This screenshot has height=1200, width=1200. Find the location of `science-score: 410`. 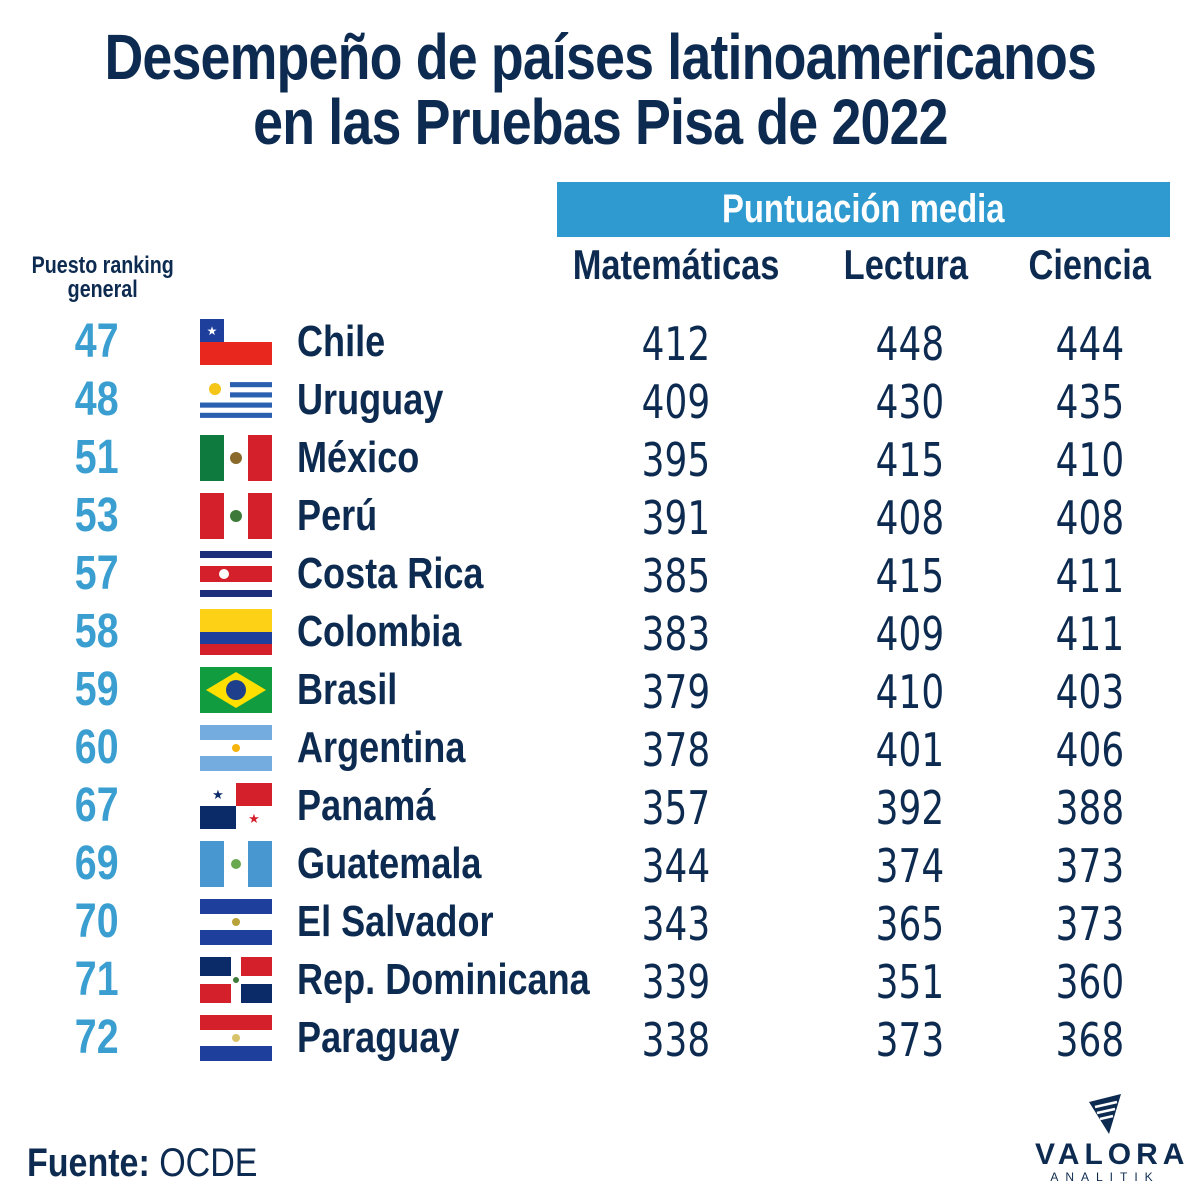

science-score: 410 is located at coordinates (1090, 460).